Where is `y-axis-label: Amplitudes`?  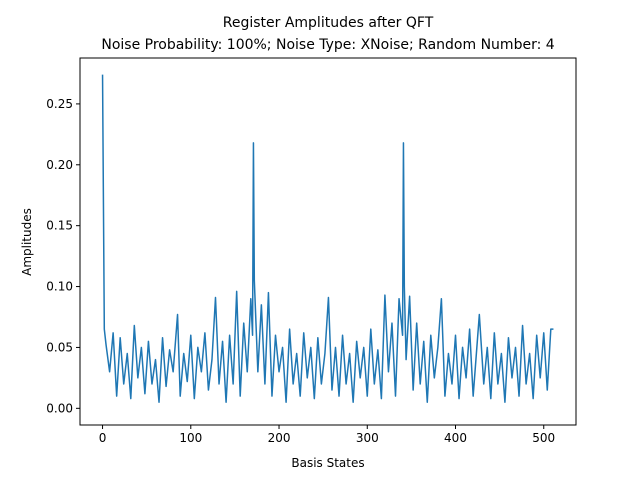 y-axis-label: Amplitudes is located at coordinates (27, 242).